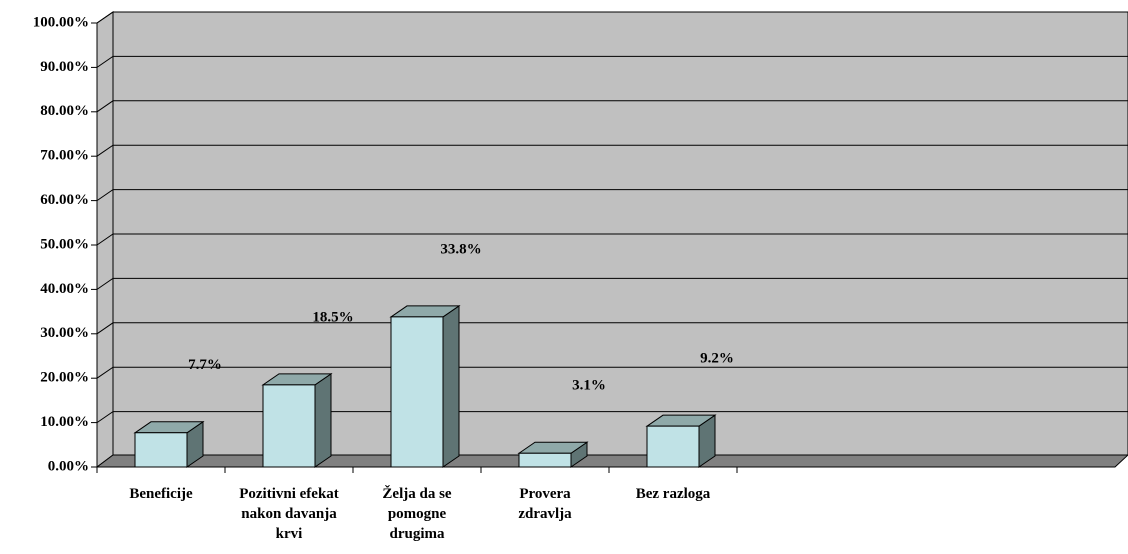 The width and height of the screenshot is (1128, 554). I want to click on x-tick-label: Pozitivni efekat nakon davanja krvi, so click(289, 514).